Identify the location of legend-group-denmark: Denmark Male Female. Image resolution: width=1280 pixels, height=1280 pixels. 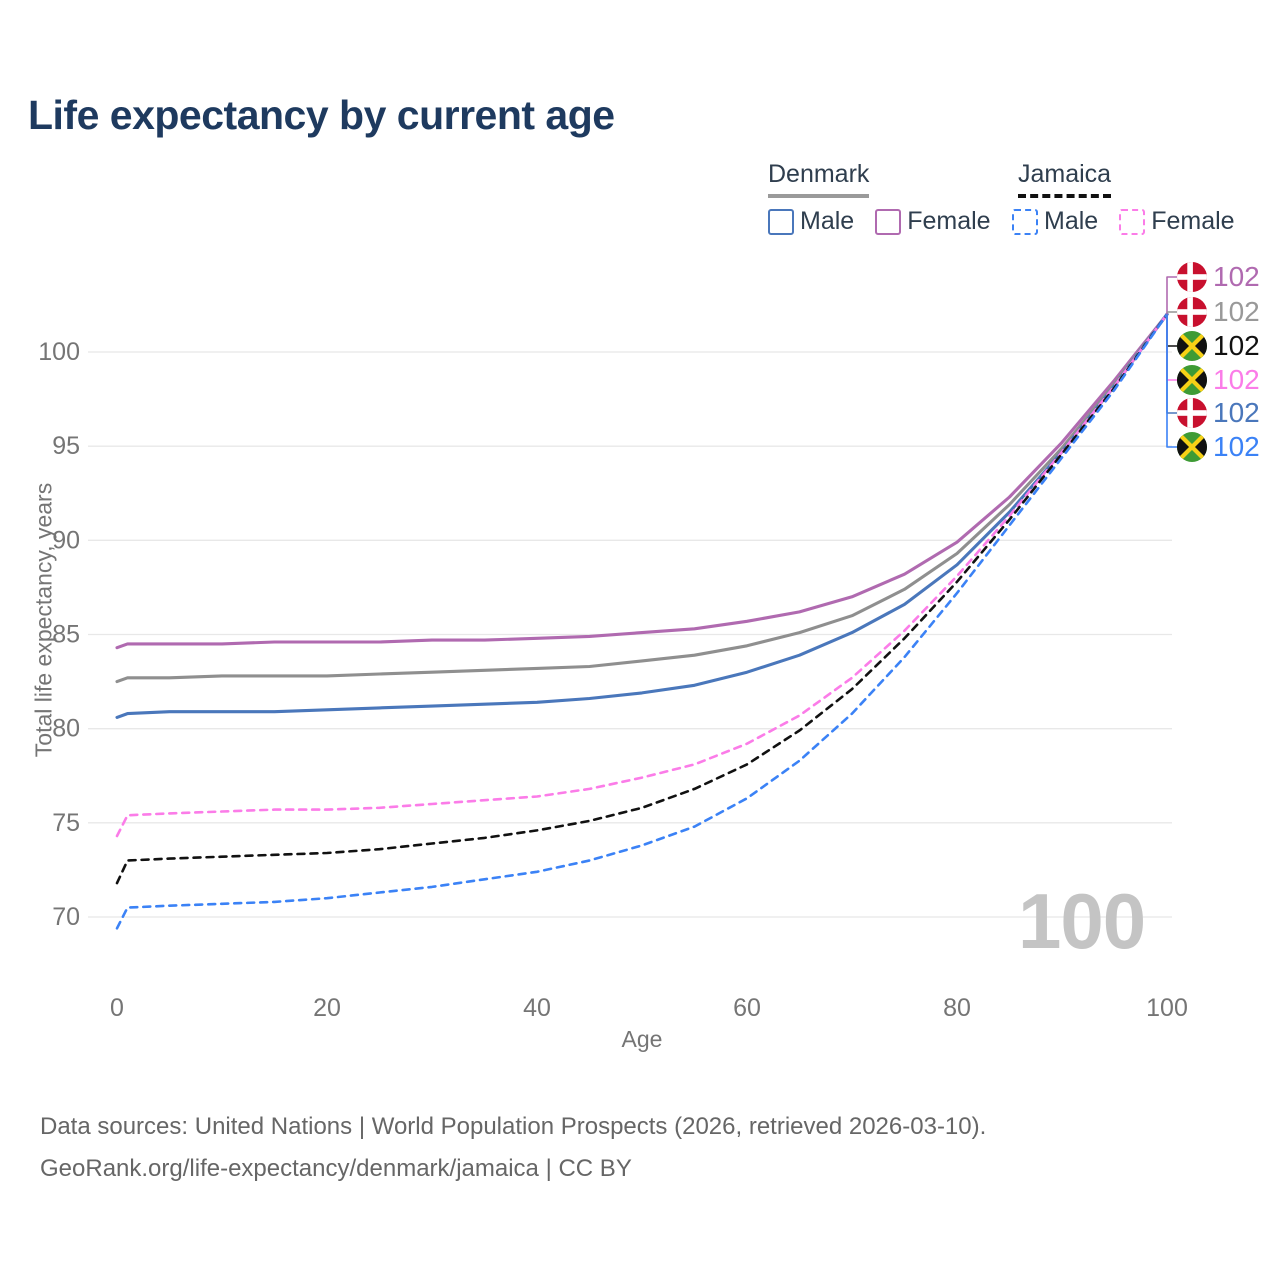
(879, 198).